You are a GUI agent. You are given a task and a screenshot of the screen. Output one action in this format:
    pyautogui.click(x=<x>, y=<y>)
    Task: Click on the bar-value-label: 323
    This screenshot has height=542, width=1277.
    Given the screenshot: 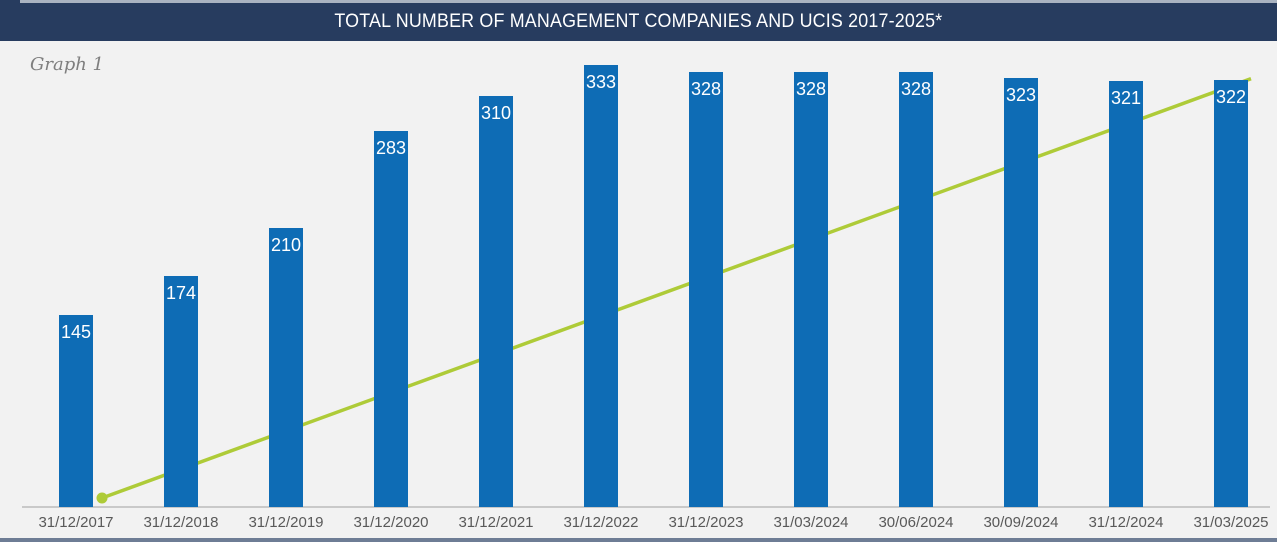 What is the action you would take?
    pyautogui.click(x=1021, y=95)
    